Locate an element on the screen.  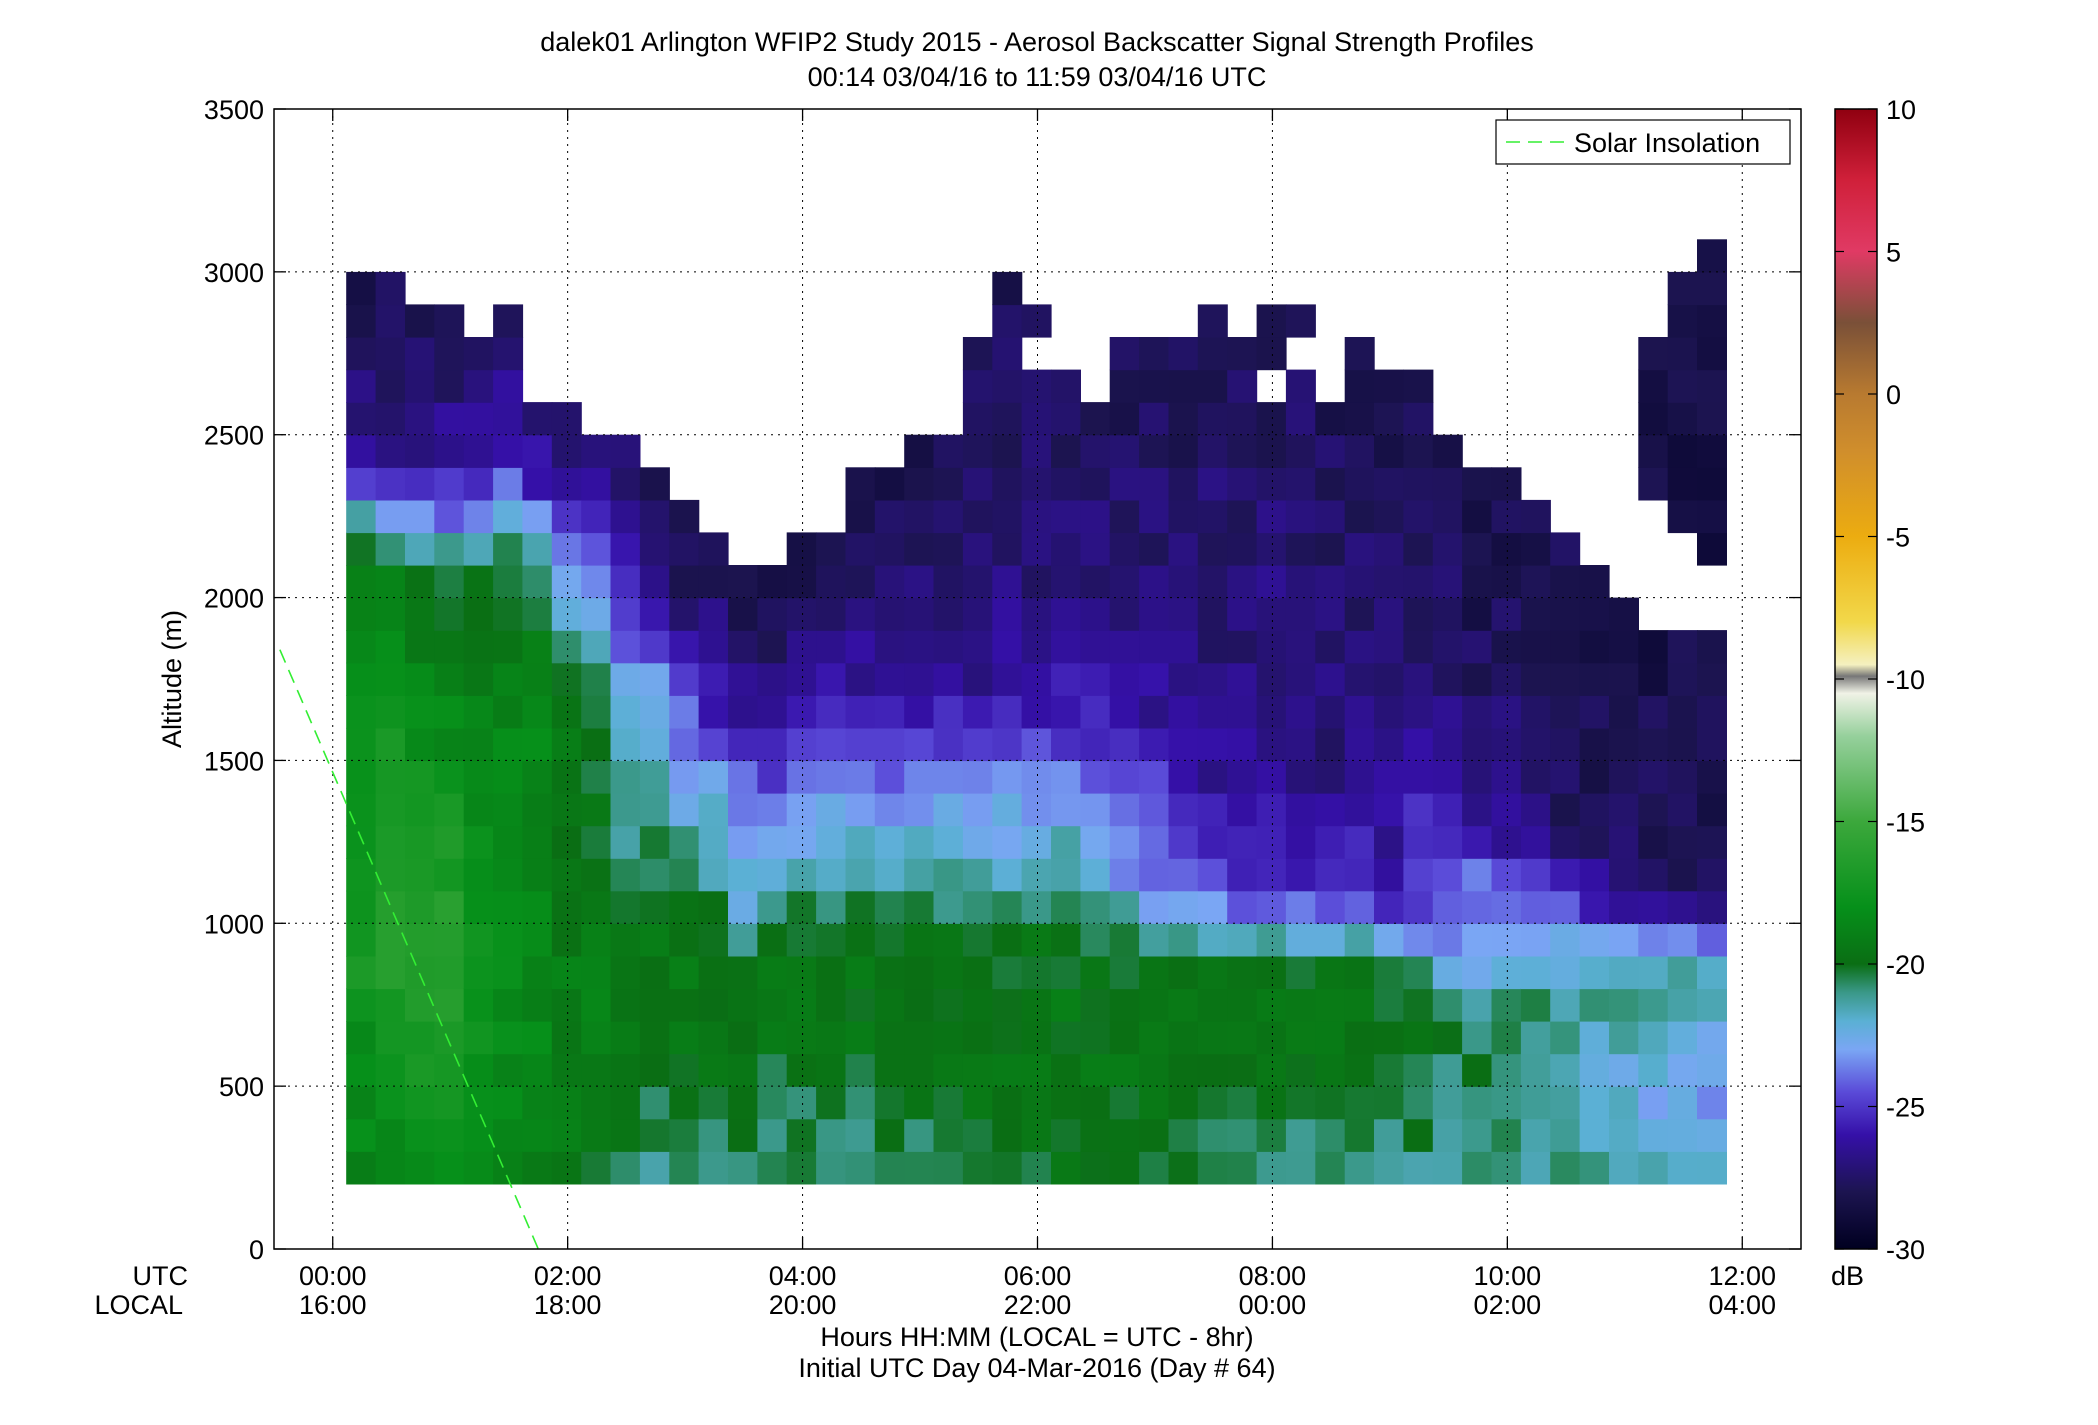
colorbar-tick-label: 5 is located at coordinates (1893, 253).